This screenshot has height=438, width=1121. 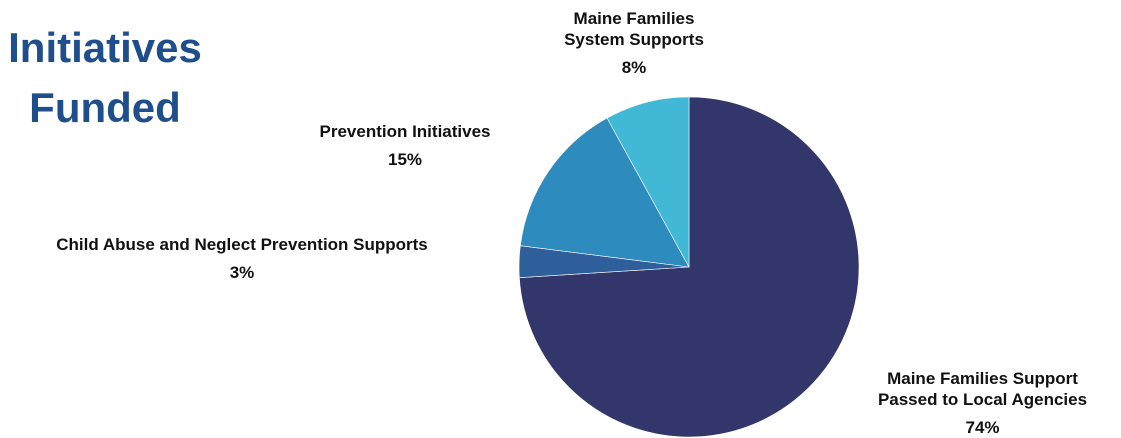 I want to click on chart-title-line-1: Initiatives, so click(x=105, y=47).